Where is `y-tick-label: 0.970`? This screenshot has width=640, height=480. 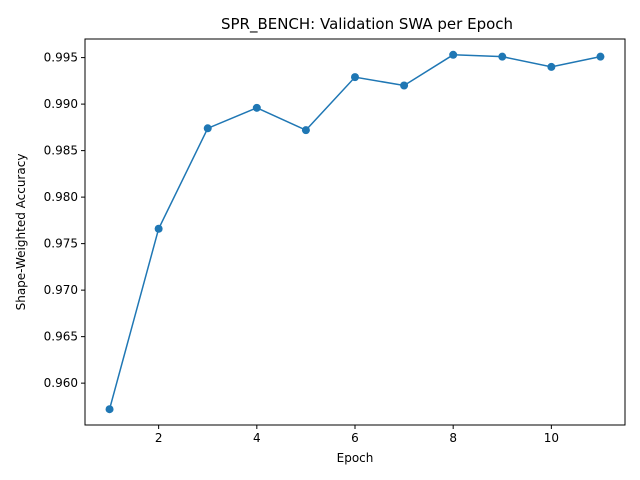
y-tick-label: 0.970 is located at coordinates (61, 290).